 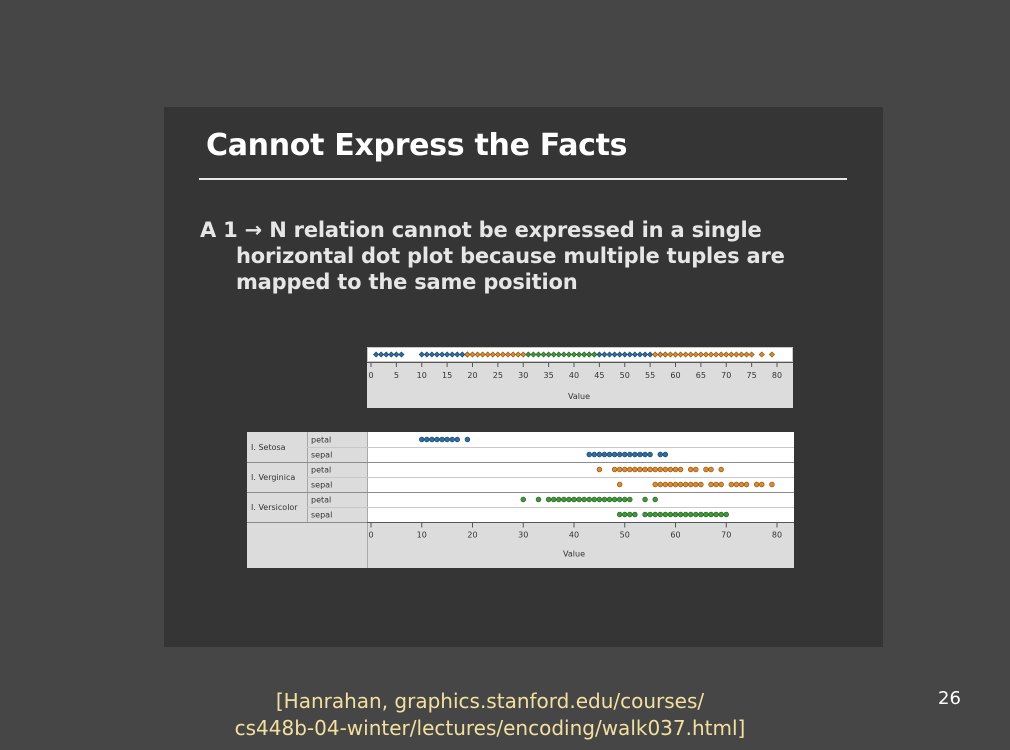 What do you see at coordinates (650, 375) in the screenshot?
I see `chart1-tick-label: 55` at bounding box center [650, 375].